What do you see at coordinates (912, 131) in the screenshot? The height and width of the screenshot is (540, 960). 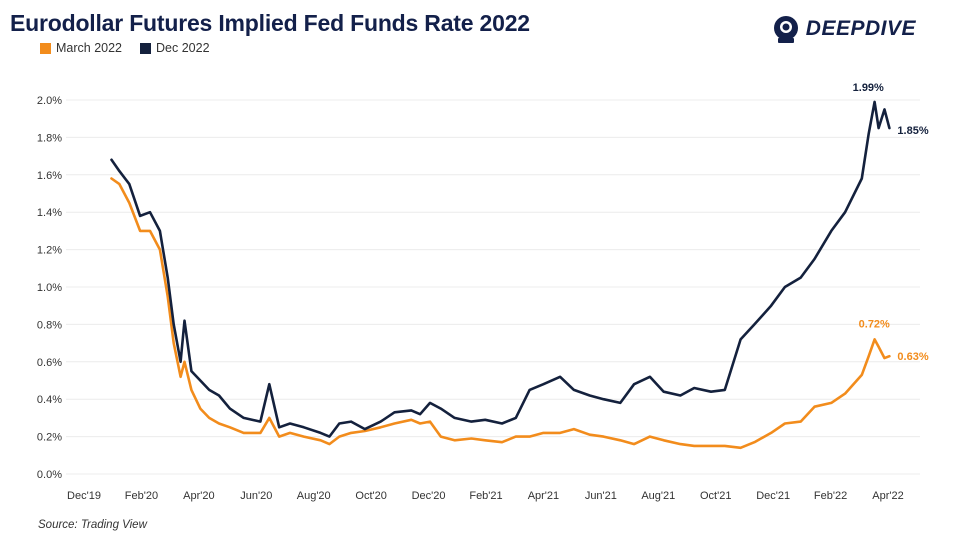 I see `data-label: 1.85%` at bounding box center [912, 131].